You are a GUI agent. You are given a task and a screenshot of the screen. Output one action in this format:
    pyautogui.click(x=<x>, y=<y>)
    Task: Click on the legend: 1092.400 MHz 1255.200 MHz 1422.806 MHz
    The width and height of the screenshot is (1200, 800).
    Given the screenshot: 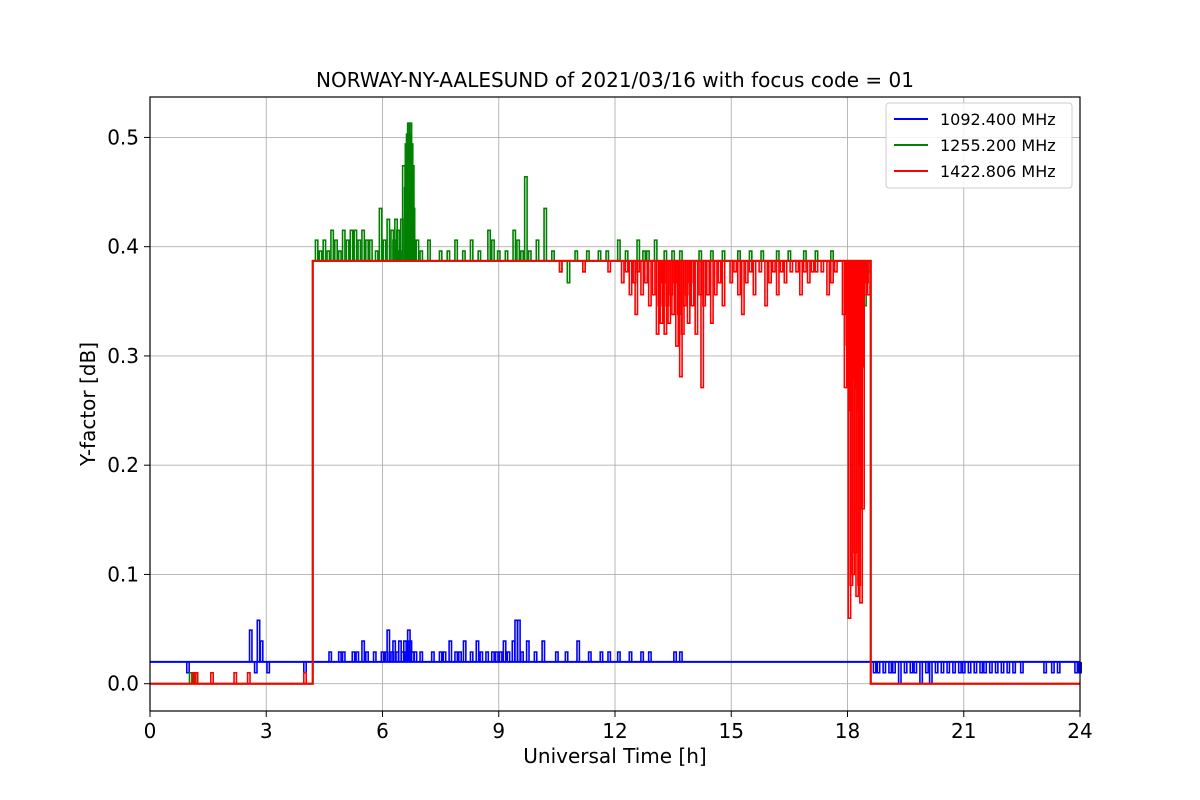 What is the action you would take?
    pyautogui.click(x=979, y=145)
    